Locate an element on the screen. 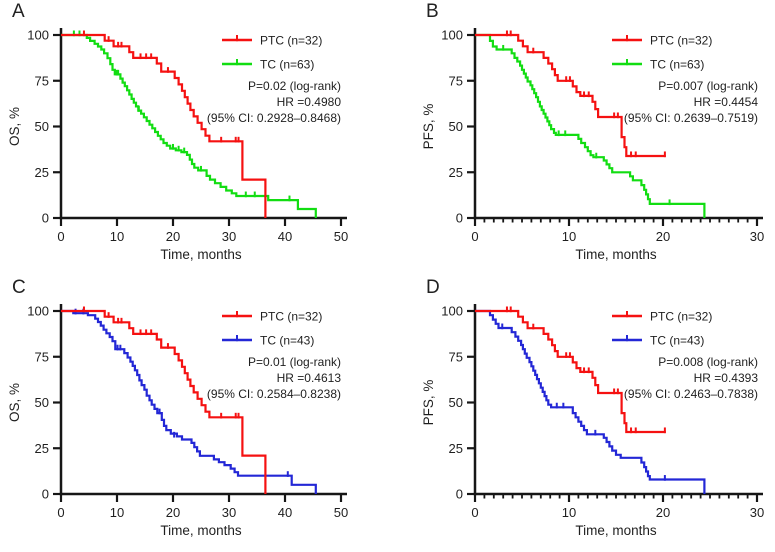 Image resolution: width=775 pixels, height=552 pixels. svg-text: HR =0.4393 is located at coordinates (726, 378).